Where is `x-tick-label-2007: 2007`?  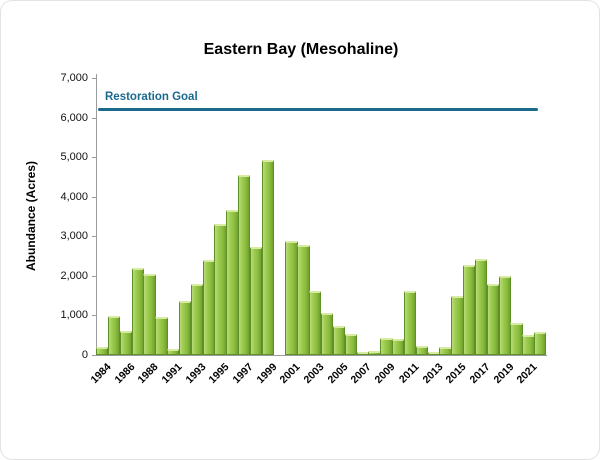
x-tick-label-2007: 2007 is located at coordinates (361, 374).